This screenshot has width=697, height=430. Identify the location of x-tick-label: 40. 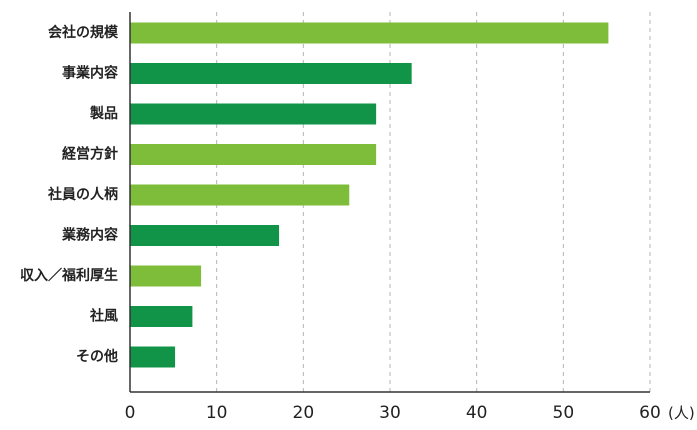
(477, 413).